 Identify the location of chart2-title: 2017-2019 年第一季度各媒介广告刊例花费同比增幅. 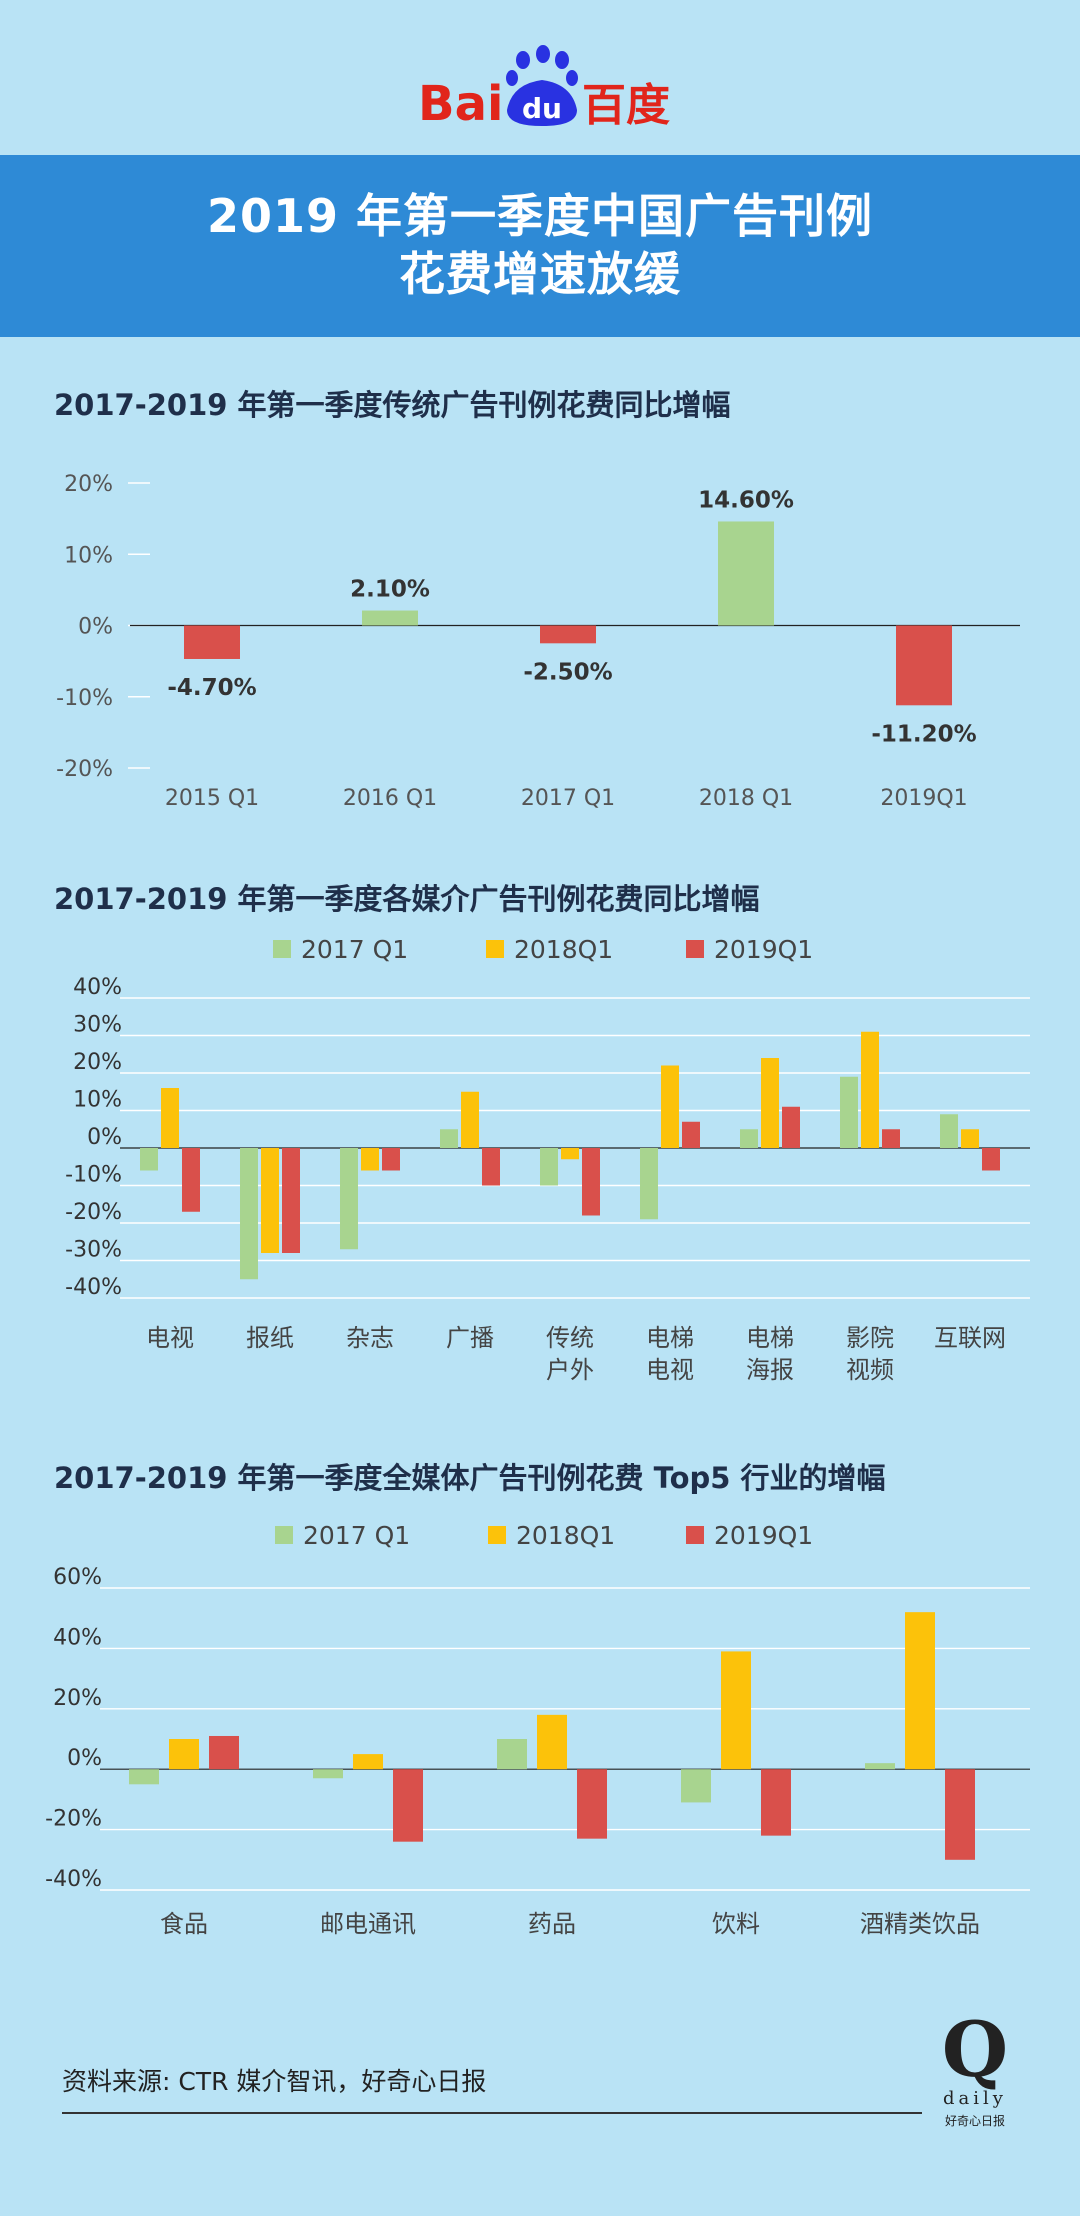
(407, 899).